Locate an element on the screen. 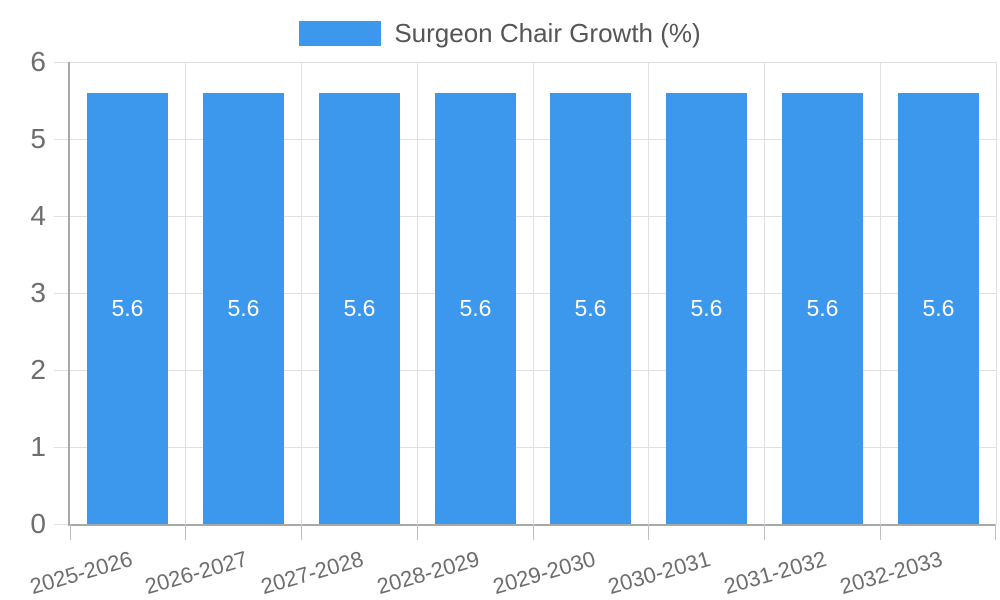  bar-2031-2032: 5.6 is located at coordinates (822, 308).